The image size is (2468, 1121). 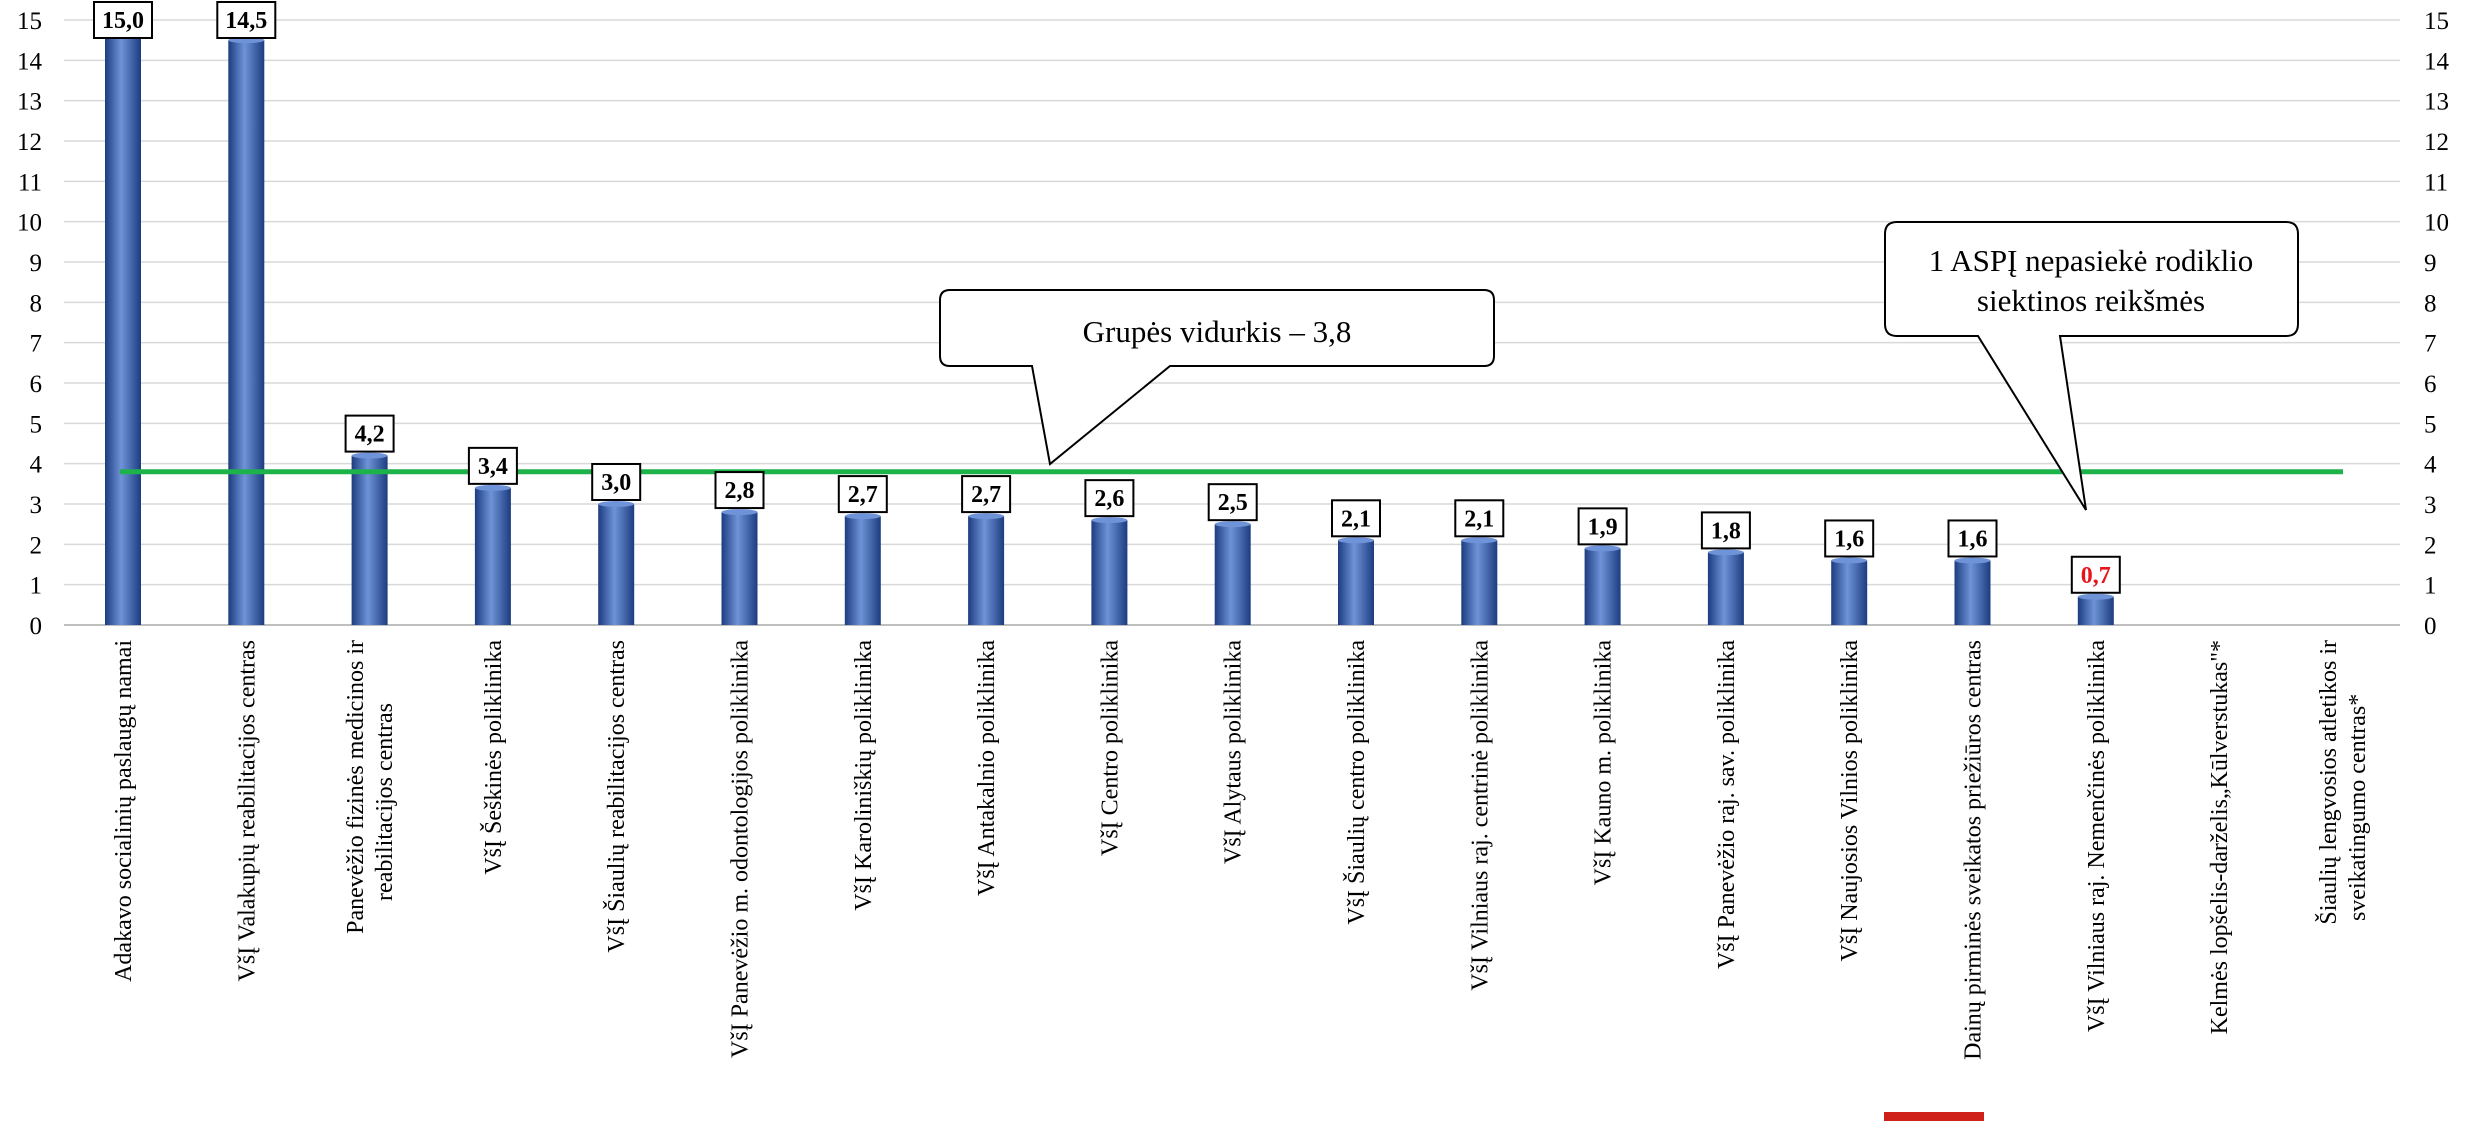 I want to click on x-tick-label-line: VšĮ Naujosios Vilnios poliklinika, so click(x=1850, y=801).